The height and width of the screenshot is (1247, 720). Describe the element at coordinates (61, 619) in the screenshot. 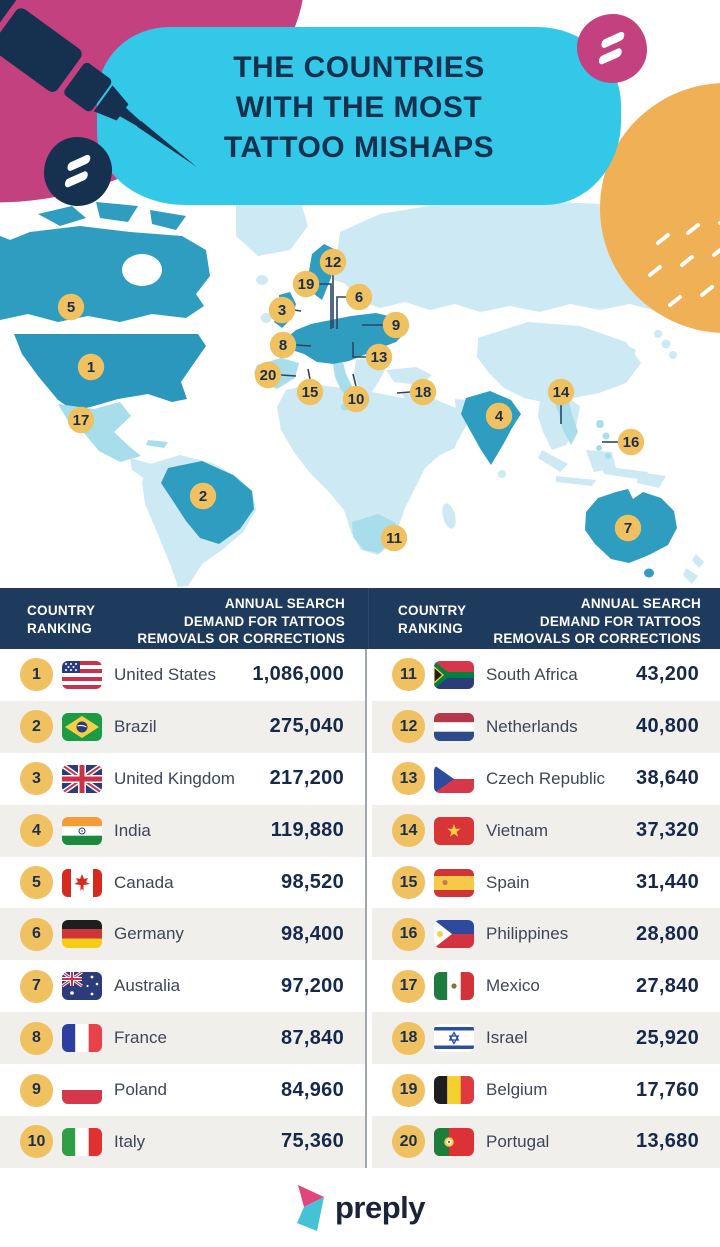

I see `ranking-header-left: COUNTRY RANKING` at that location.